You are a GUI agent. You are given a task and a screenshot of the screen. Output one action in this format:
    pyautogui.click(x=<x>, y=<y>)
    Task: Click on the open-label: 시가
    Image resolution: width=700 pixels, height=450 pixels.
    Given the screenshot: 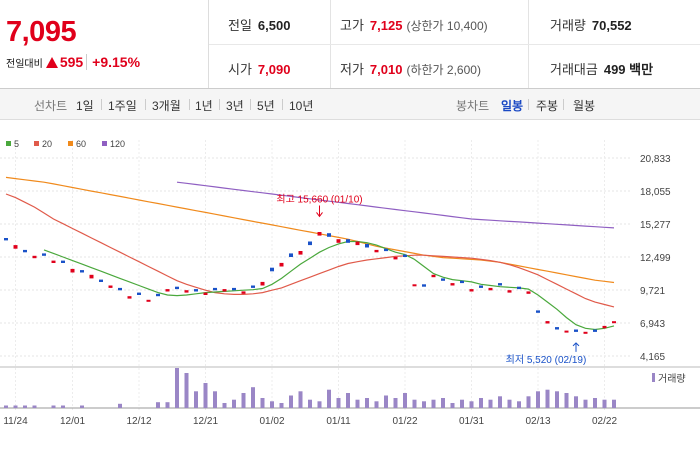 What is the action you would take?
    pyautogui.click(x=240, y=69)
    